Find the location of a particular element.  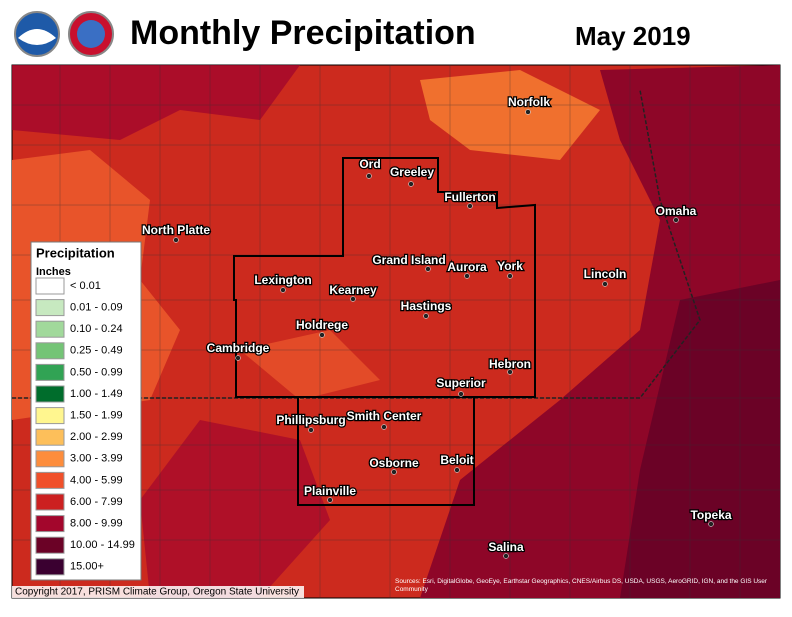

city-label: Cambridge is located at coordinates (238, 348).